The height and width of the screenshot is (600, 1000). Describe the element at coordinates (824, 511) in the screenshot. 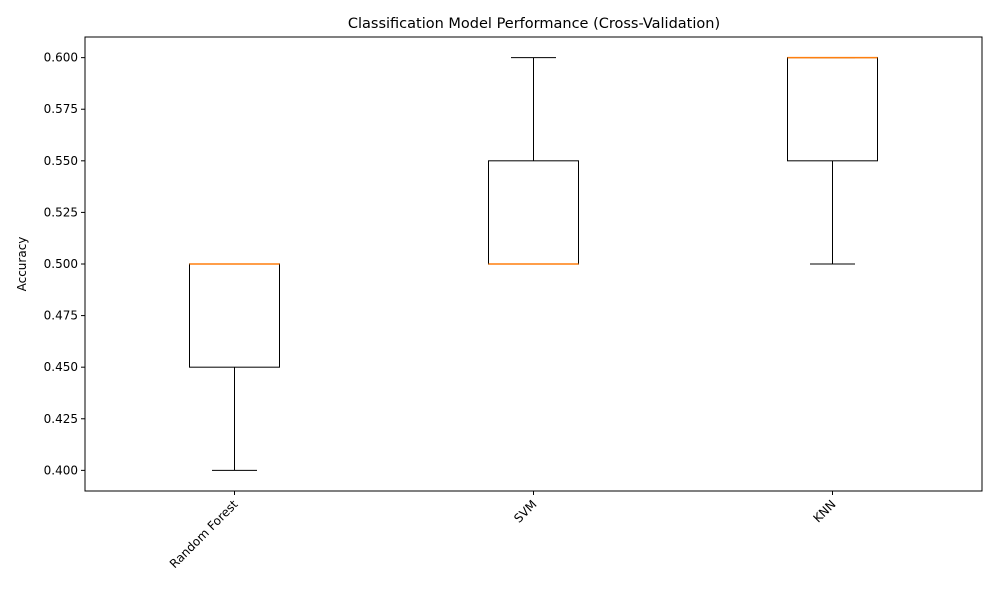

I see `x-tick-label: KNN` at that location.